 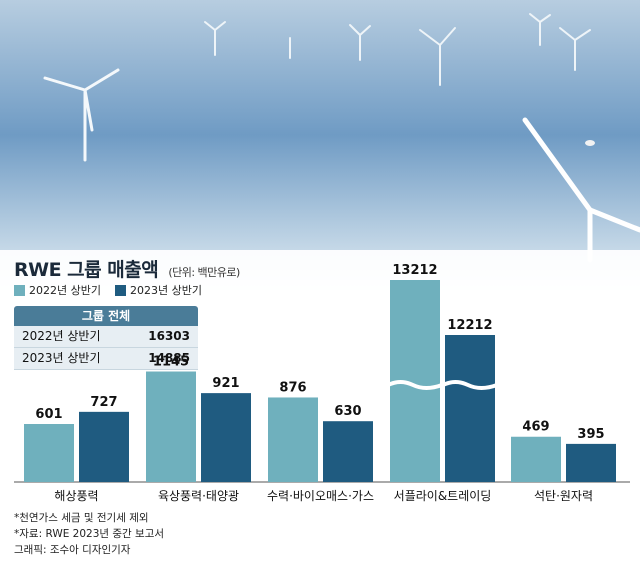 I want to click on data-label: 630, so click(x=347, y=411).